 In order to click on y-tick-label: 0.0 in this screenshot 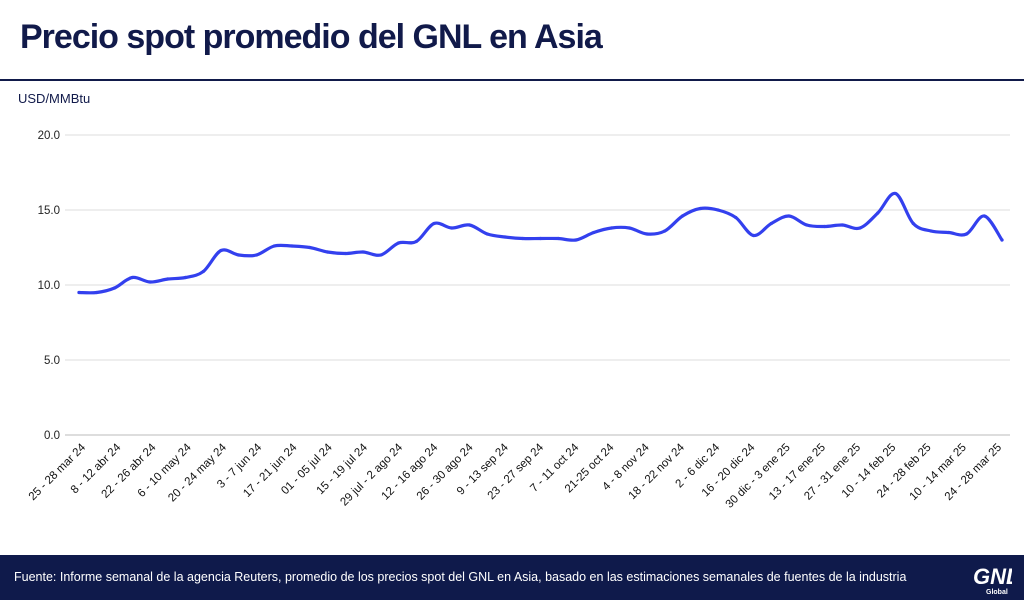, I will do `click(52, 436)`.